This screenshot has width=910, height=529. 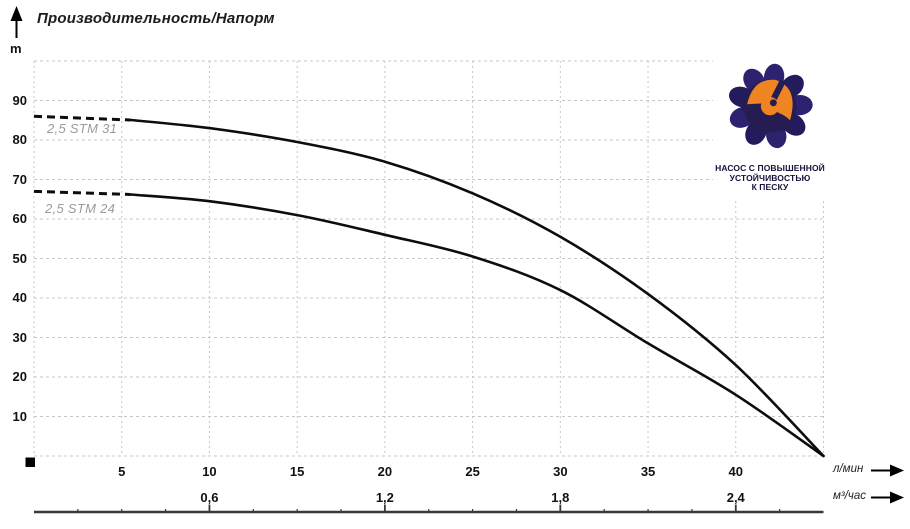 What do you see at coordinates (770, 106) in the screenshot?
I see `sand-resistance-logo-icon` at bounding box center [770, 106].